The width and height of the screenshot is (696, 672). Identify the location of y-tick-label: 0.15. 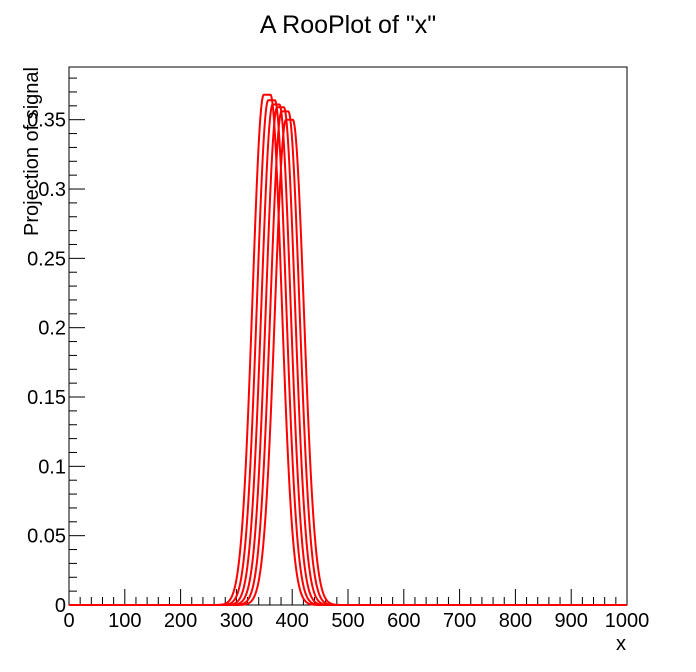
(46, 398).